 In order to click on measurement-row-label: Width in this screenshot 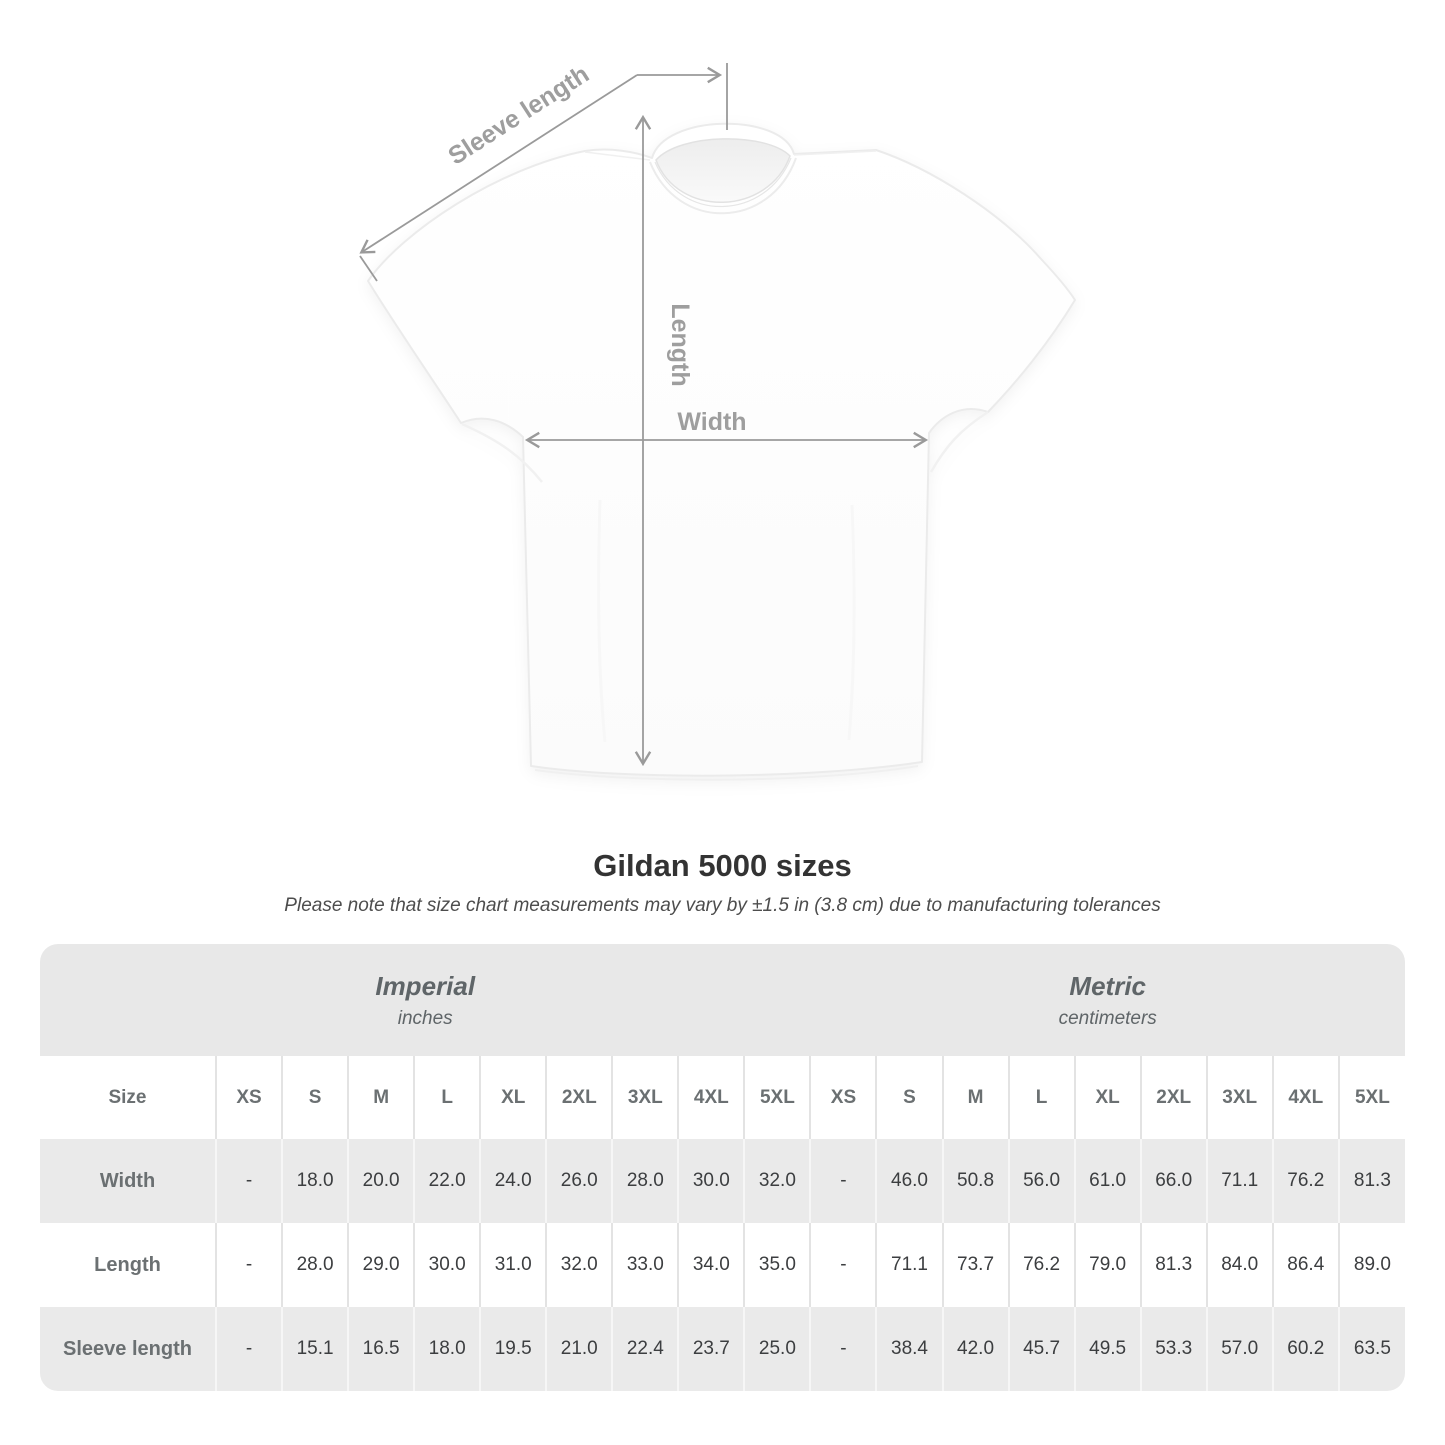, I will do `click(128, 1181)`.